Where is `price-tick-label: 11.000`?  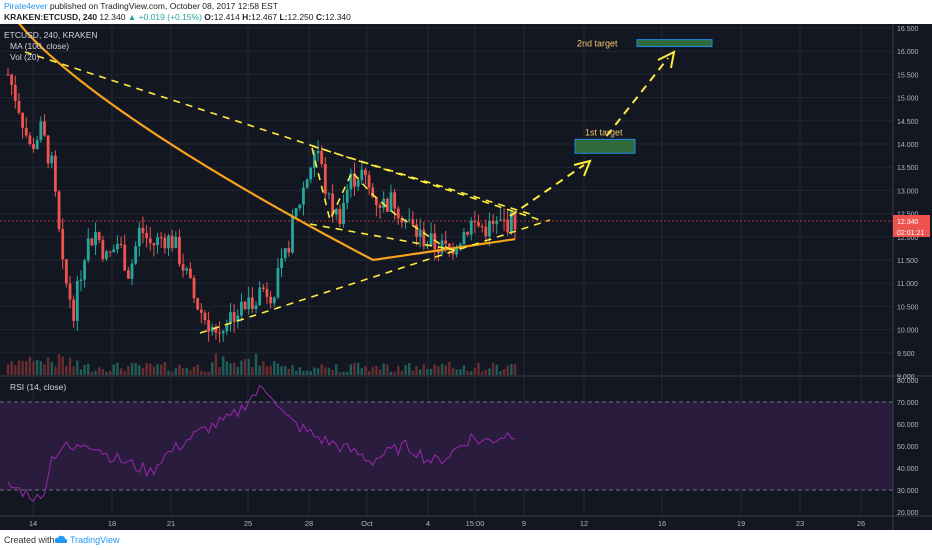
price-tick-label: 11.000 is located at coordinates (907, 284).